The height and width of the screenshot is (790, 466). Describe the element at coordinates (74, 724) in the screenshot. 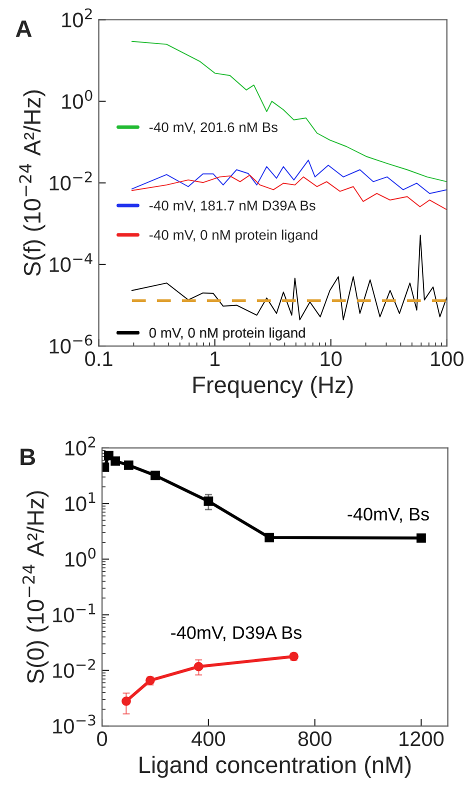

I see `y-tick-label: 10$^{−3}$` at that location.